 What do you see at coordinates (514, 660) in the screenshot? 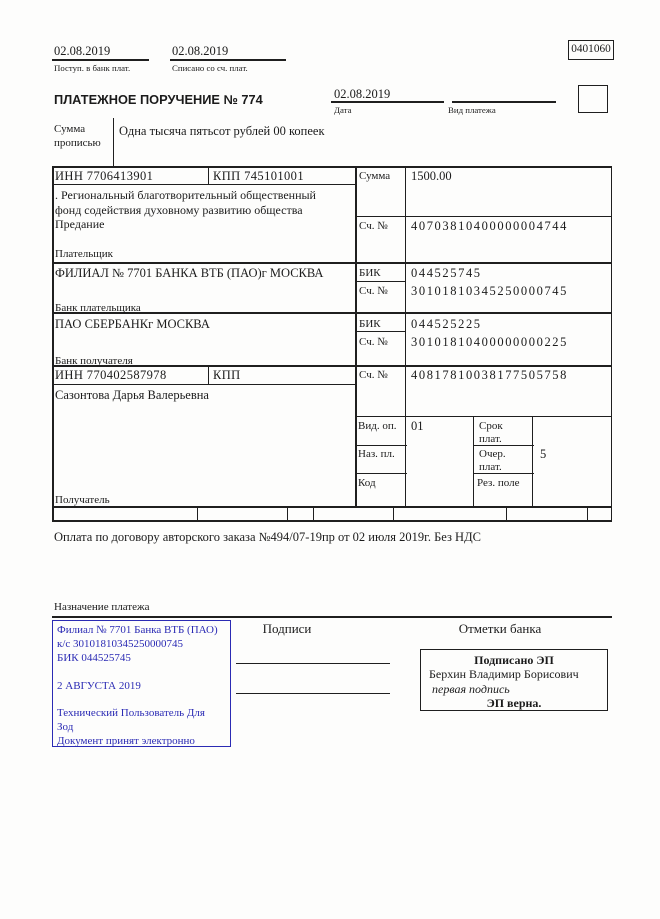
I see `signature-stamp-title: Подписано ЭП` at bounding box center [514, 660].